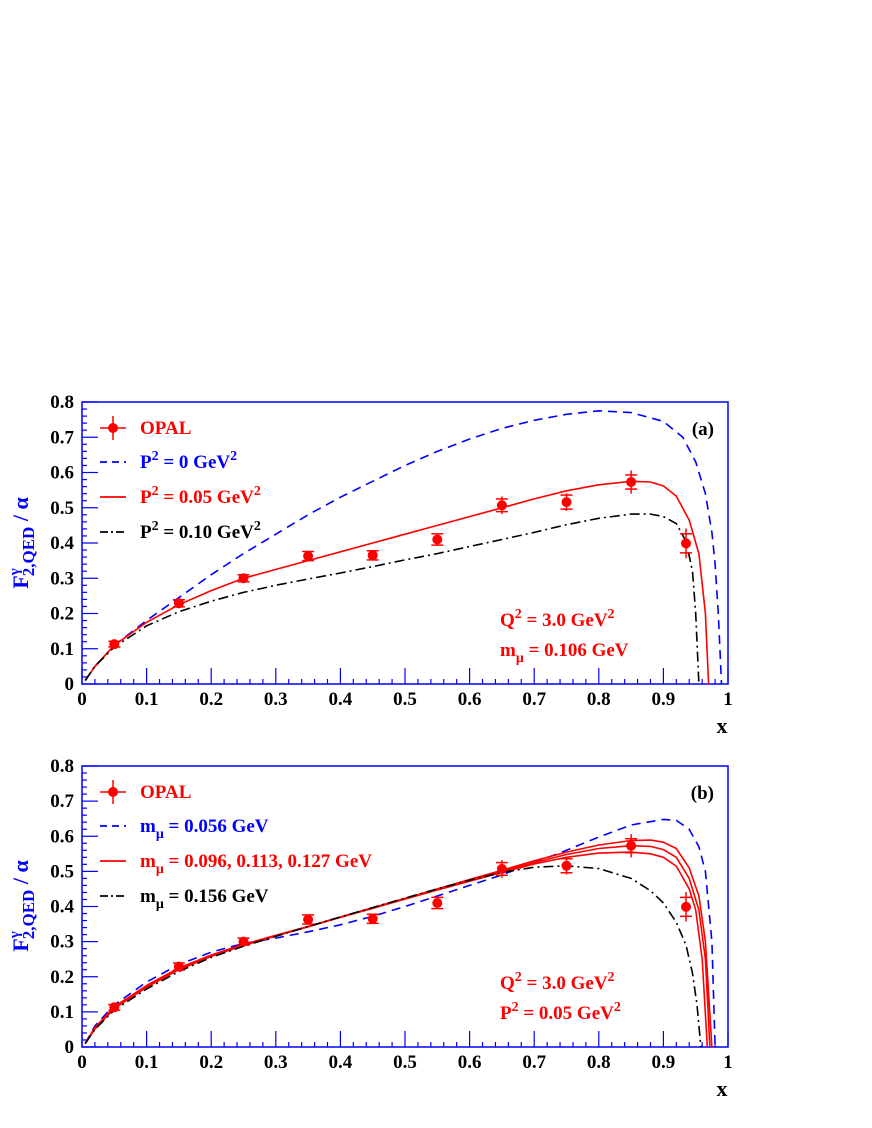  What do you see at coordinates (703, 429) in the screenshot?
I see `panel-label: (a)` at bounding box center [703, 429].